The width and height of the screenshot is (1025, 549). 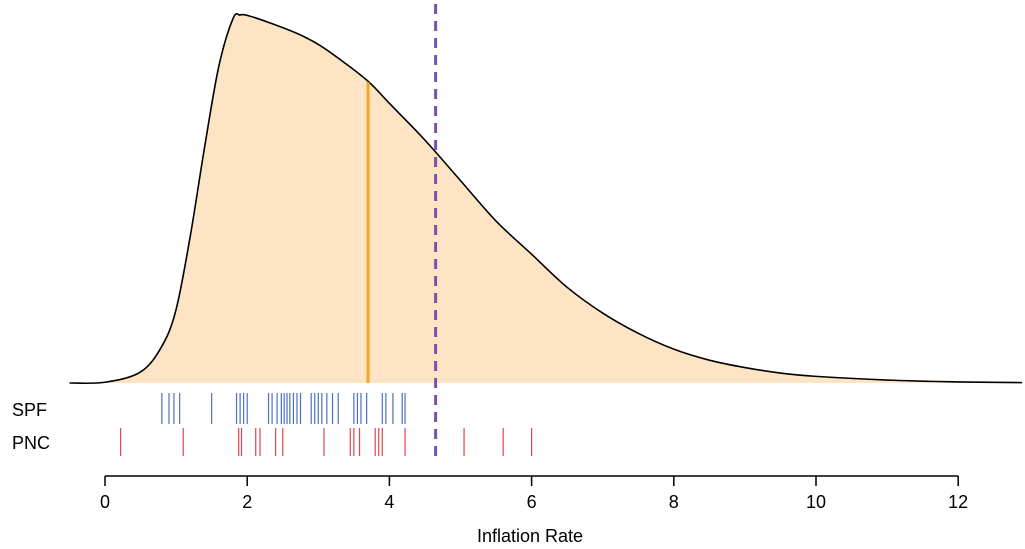 I want to click on x-tick-label: 10, so click(x=816, y=502).